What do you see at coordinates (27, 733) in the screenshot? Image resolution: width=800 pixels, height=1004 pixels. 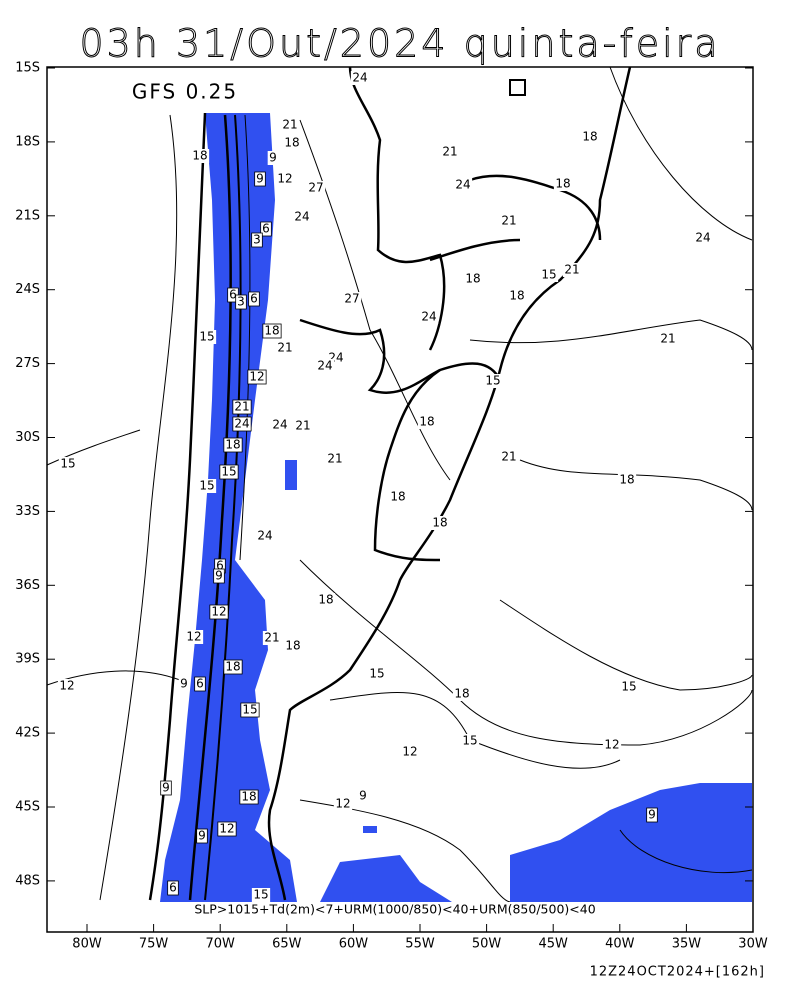 I see `lat-label: 42S` at bounding box center [27, 733].